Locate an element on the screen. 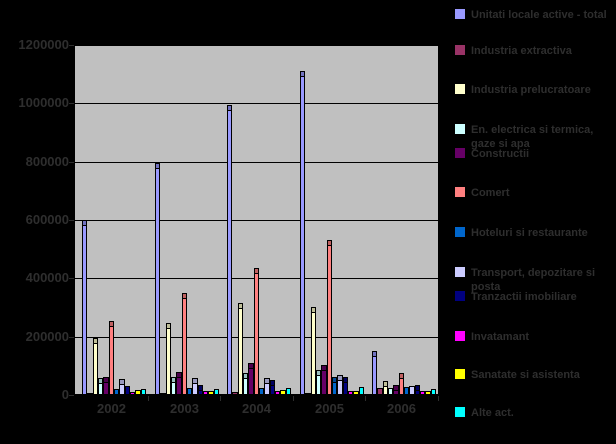 Image resolution: width=616 pixels, height=444 pixels. x-axis-label: 2005 is located at coordinates (329, 408).